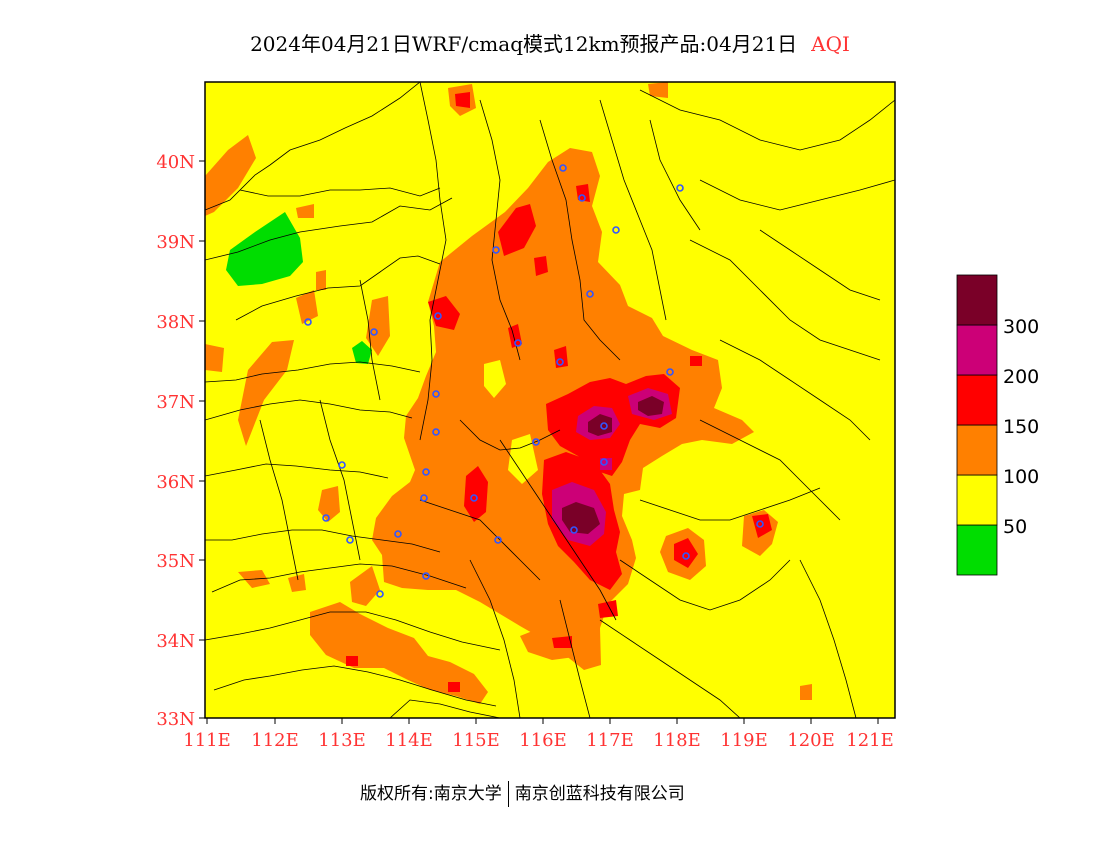 This screenshot has height=850, width=1100. Describe the element at coordinates (870, 740) in the screenshot. I see `lon-tick-label: 121E` at that location.